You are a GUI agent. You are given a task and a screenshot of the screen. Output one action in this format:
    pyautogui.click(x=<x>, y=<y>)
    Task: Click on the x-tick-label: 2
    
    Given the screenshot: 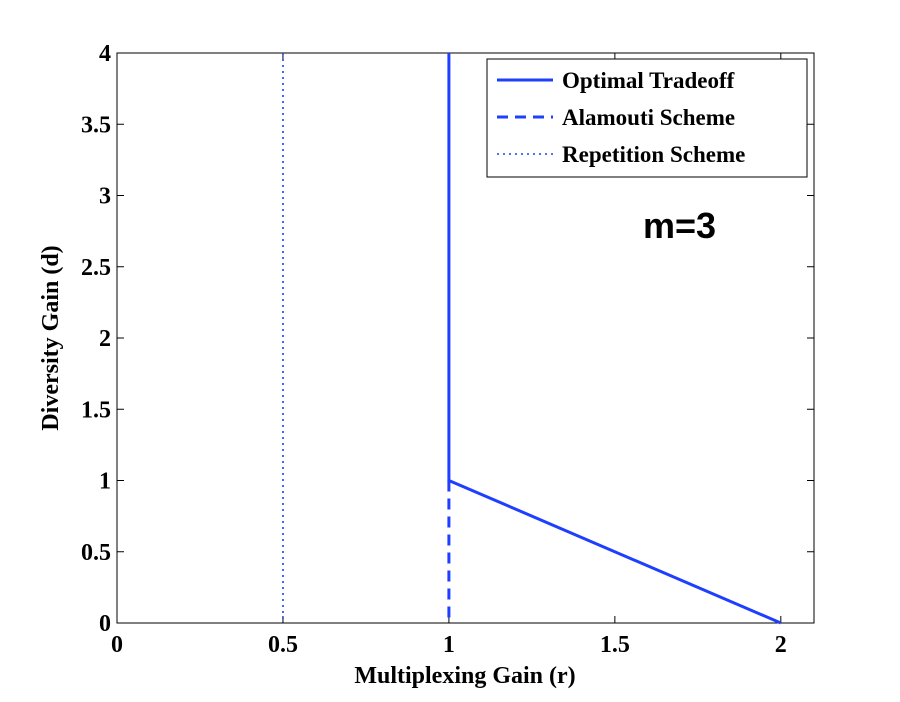 What is the action you would take?
    pyautogui.click(x=781, y=645)
    